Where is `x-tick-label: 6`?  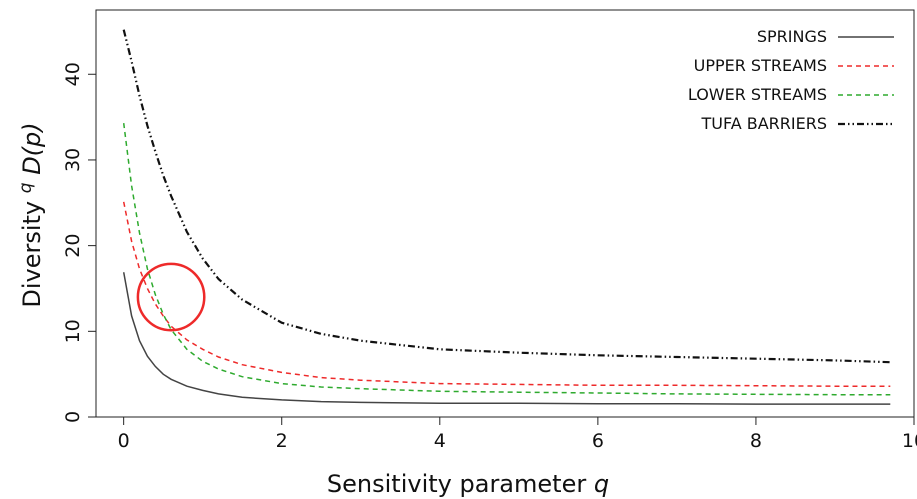 x-tick-label: 6 is located at coordinates (598, 441).